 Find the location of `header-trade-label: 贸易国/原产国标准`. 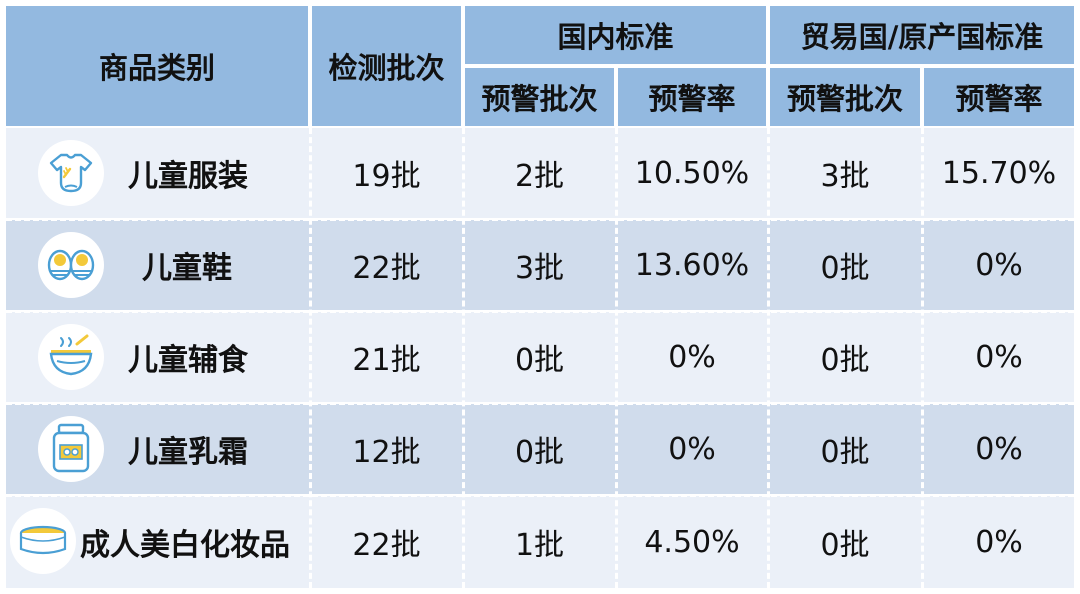

header-trade-label: 贸易国/原产国标准 is located at coordinates (922, 37).